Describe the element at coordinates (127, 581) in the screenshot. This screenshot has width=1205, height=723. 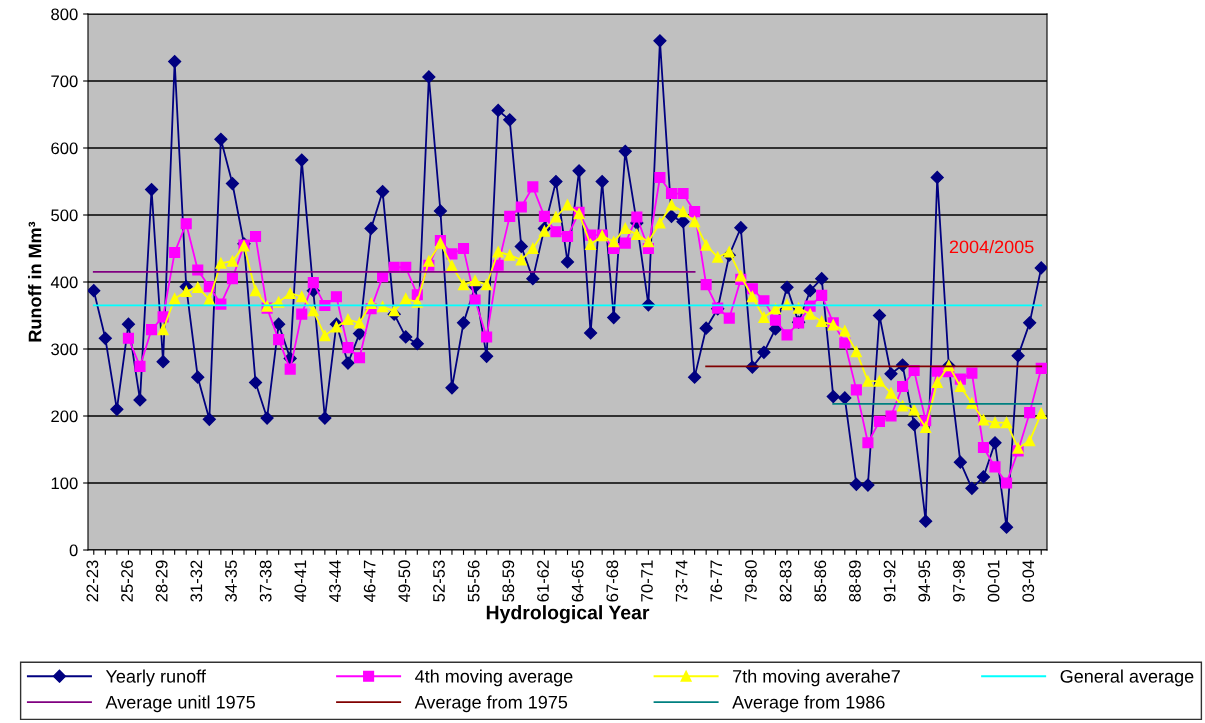
I see `x-tick-label: 25-26` at that location.